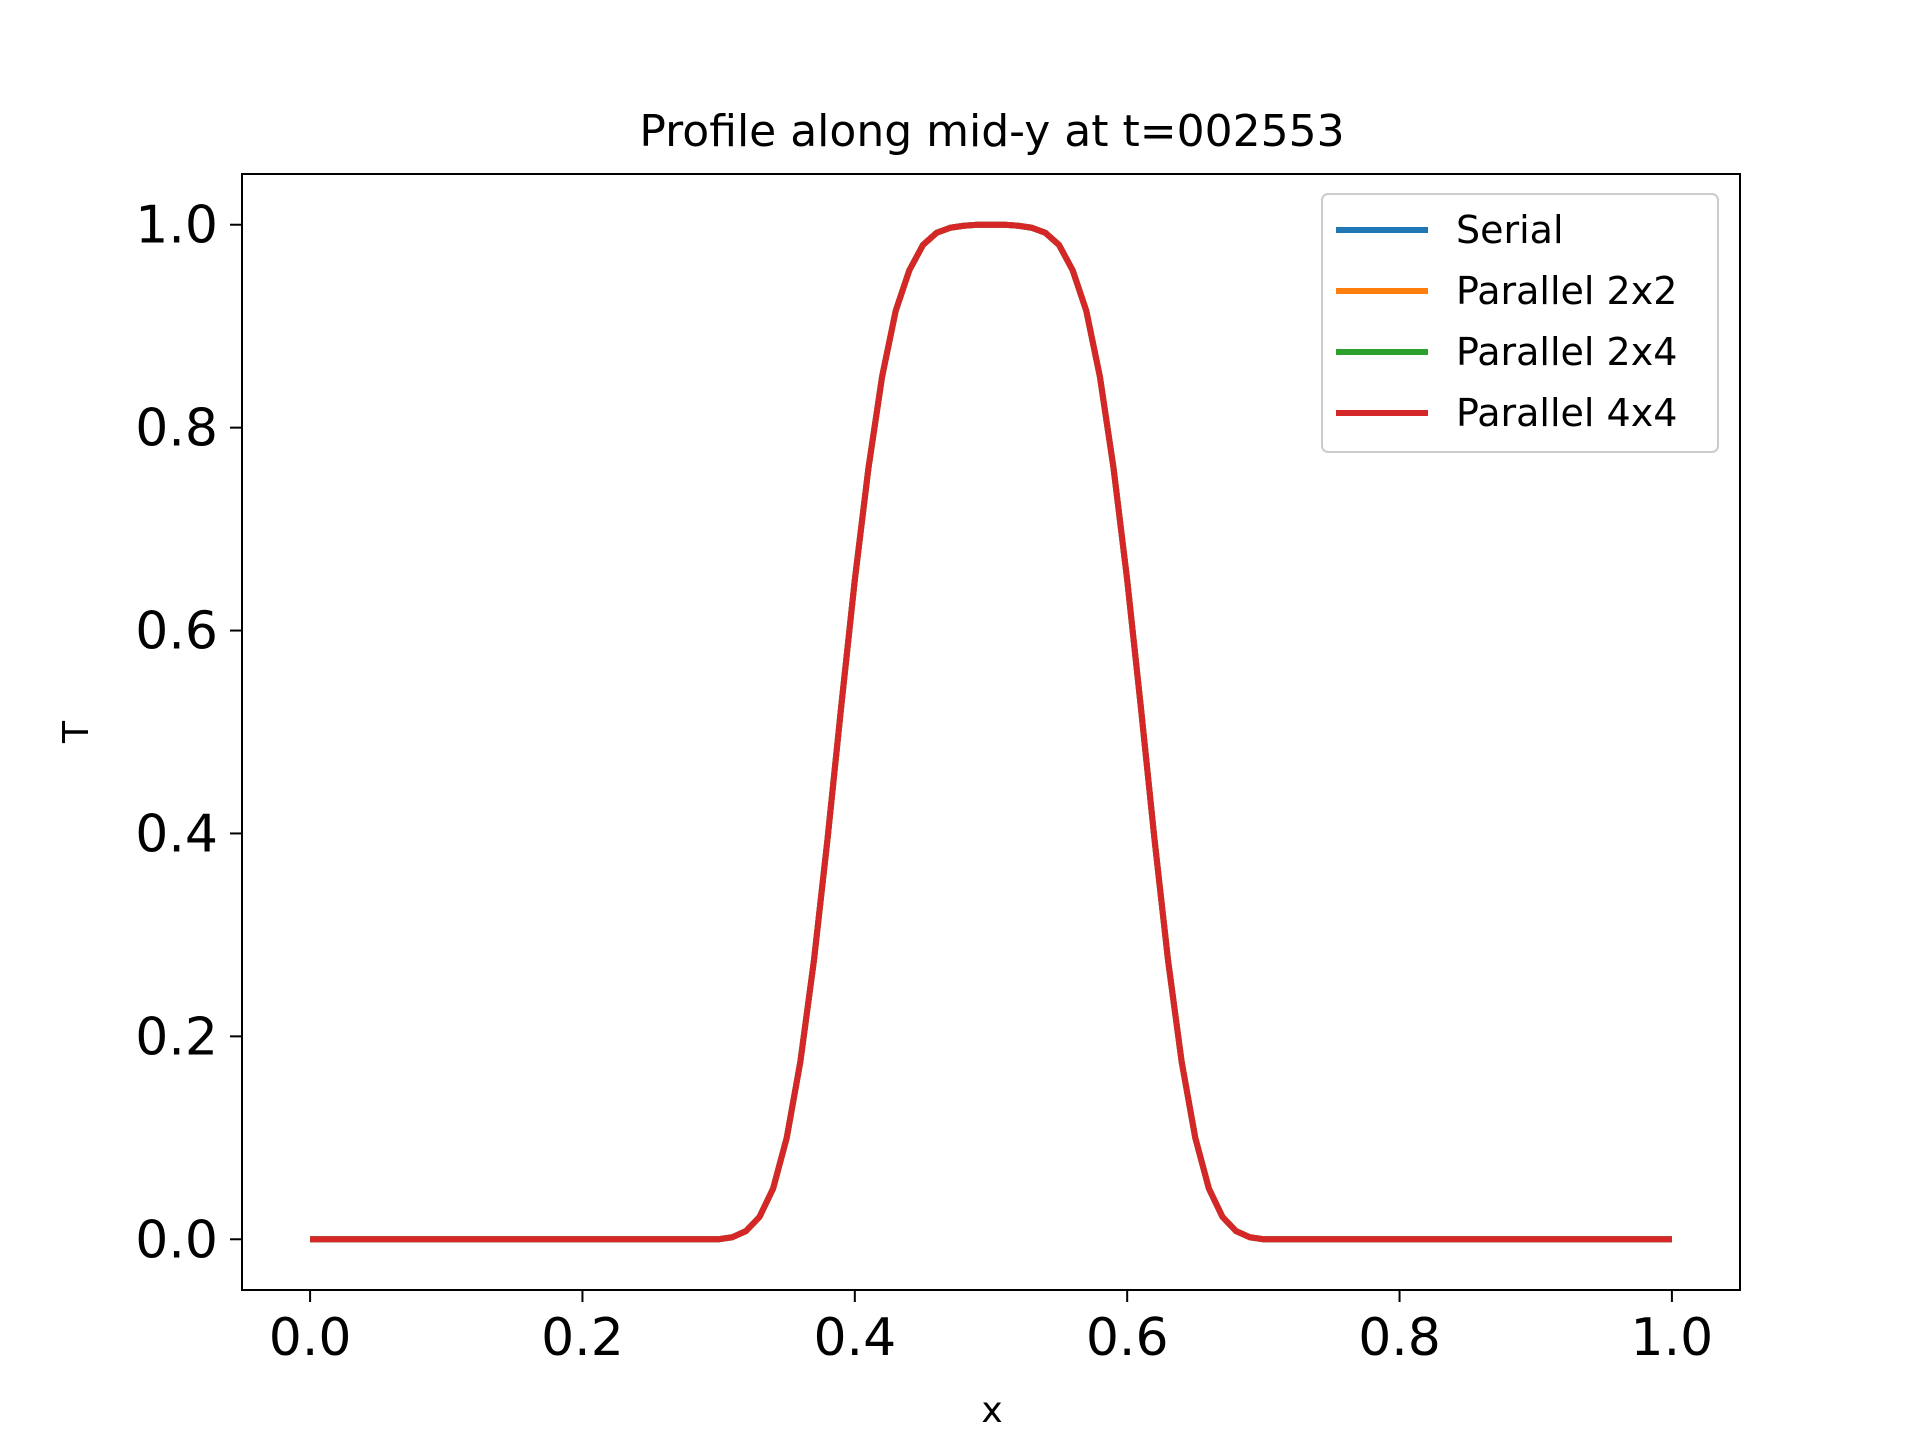 This screenshot has height=1440, width=1920. Describe the element at coordinates (176, 1240) in the screenshot. I see `y-tick-label-0: 0.0` at that location.